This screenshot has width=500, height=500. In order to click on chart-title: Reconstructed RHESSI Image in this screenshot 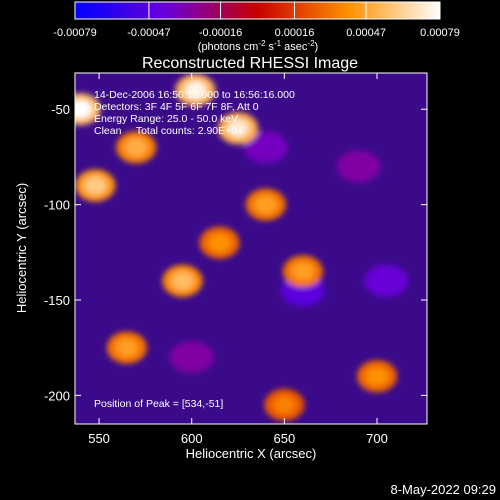, I will do `click(250, 63)`.